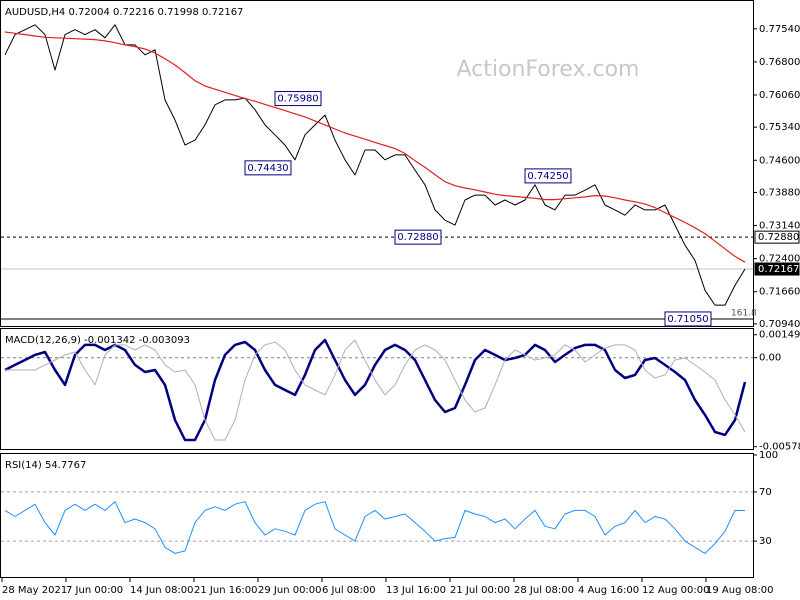 The image size is (800, 600). I want to click on x-tick-label: 7 Jun 00:00, so click(94, 590).